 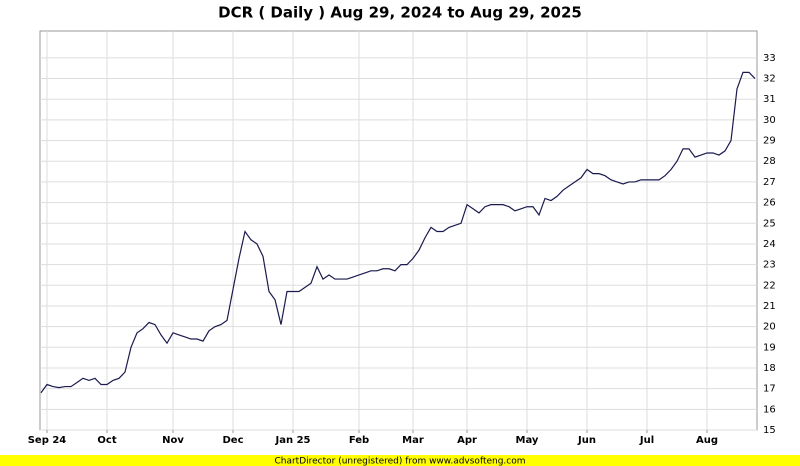 What do you see at coordinates (769, 368) in the screenshot?
I see `y-tick-label: 18` at bounding box center [769, 368].